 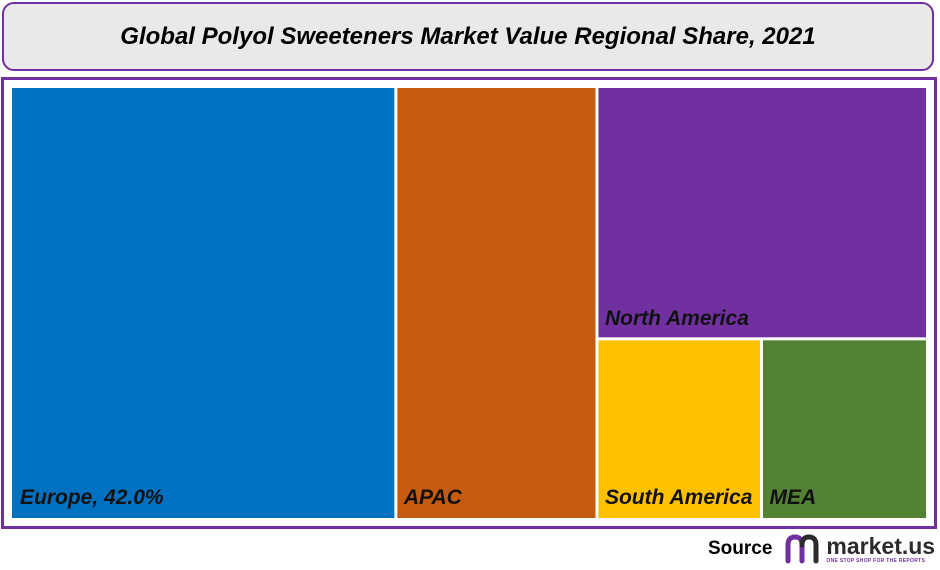 What do you see at coordinates (802, 549) in the screenshot?
I see `market-us-logo-icon` at bounding box center [802, 549].